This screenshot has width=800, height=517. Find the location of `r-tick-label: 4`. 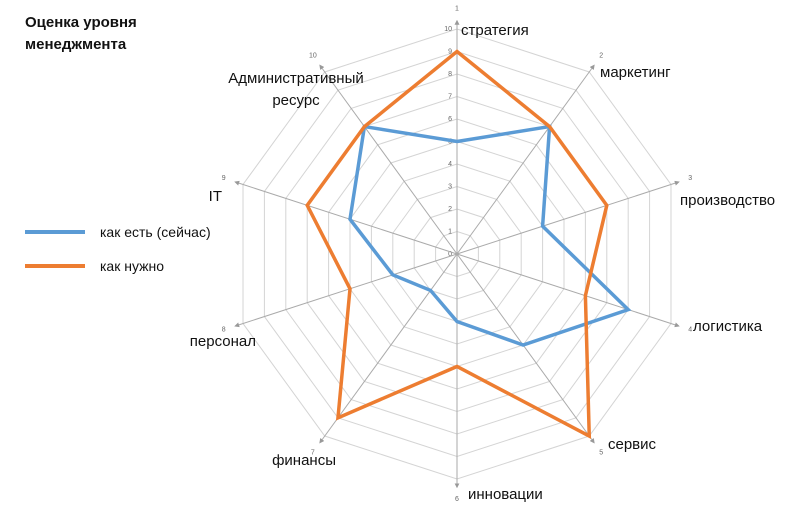

r-tick-label: 4 is located at coordinates (450, 164).